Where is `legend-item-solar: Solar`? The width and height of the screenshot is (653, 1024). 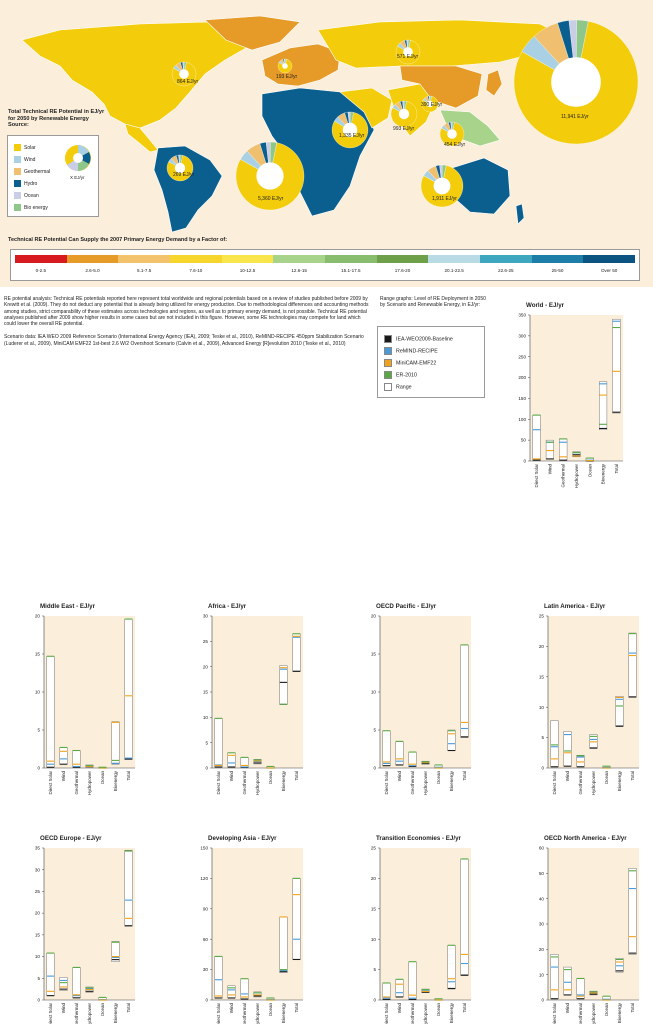
legend-item-solar: Solar is located at coordinates (25, 147).